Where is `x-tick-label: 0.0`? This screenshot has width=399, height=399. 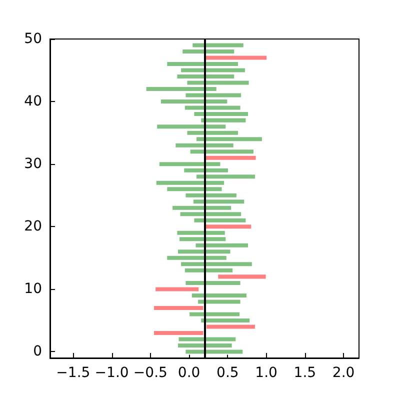 x-tick-label: 0.0 is located at coordinates (189, 373).